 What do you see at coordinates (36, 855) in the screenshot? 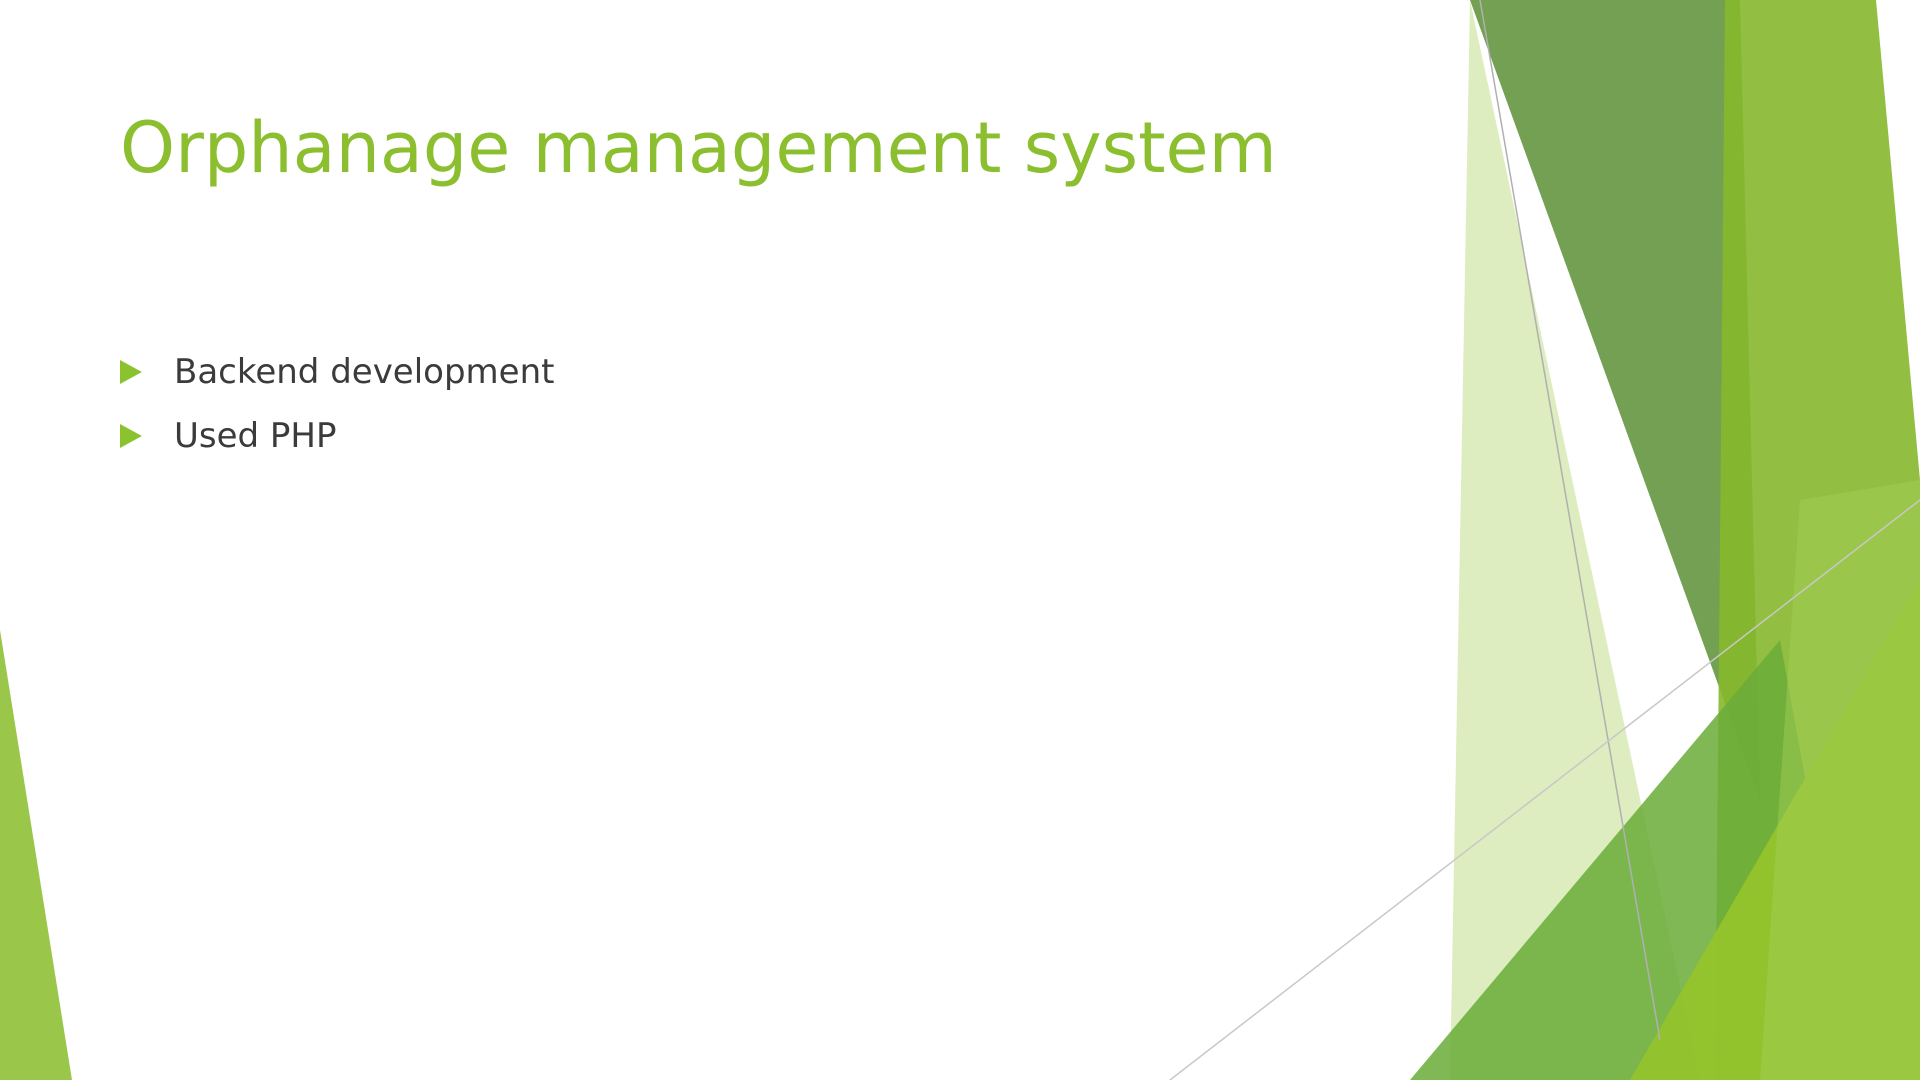
I see `left-edge-shape` at bounding box center [36, 855].